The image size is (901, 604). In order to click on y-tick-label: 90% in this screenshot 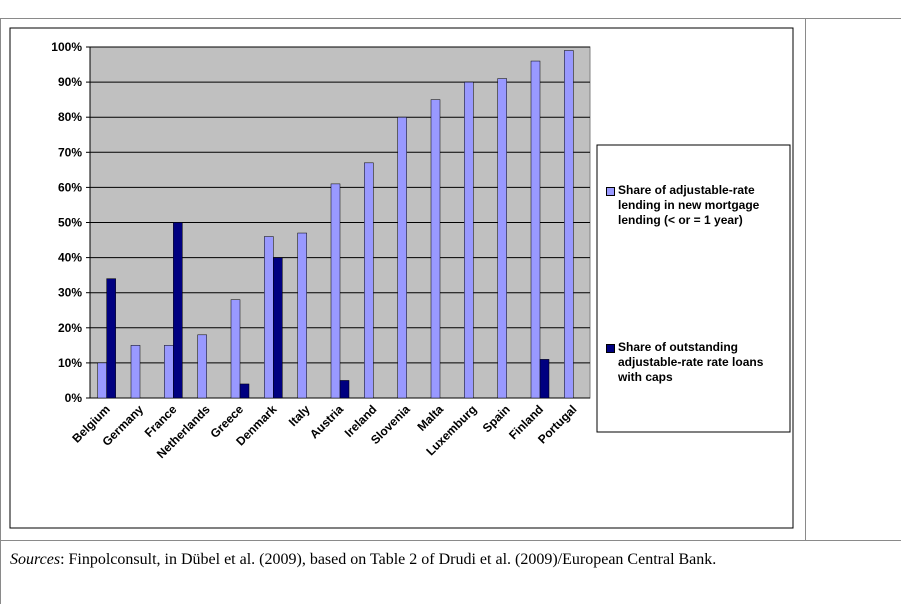, I will do `click(70, 82)`.